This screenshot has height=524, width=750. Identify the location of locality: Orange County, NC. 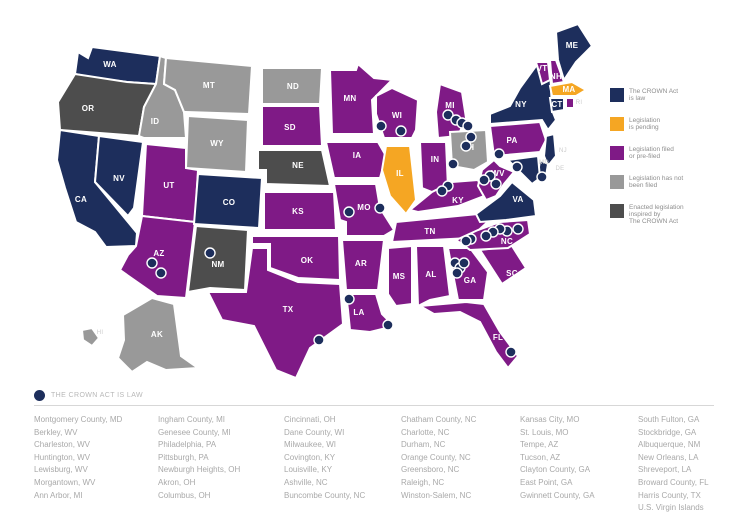
(436, 457).